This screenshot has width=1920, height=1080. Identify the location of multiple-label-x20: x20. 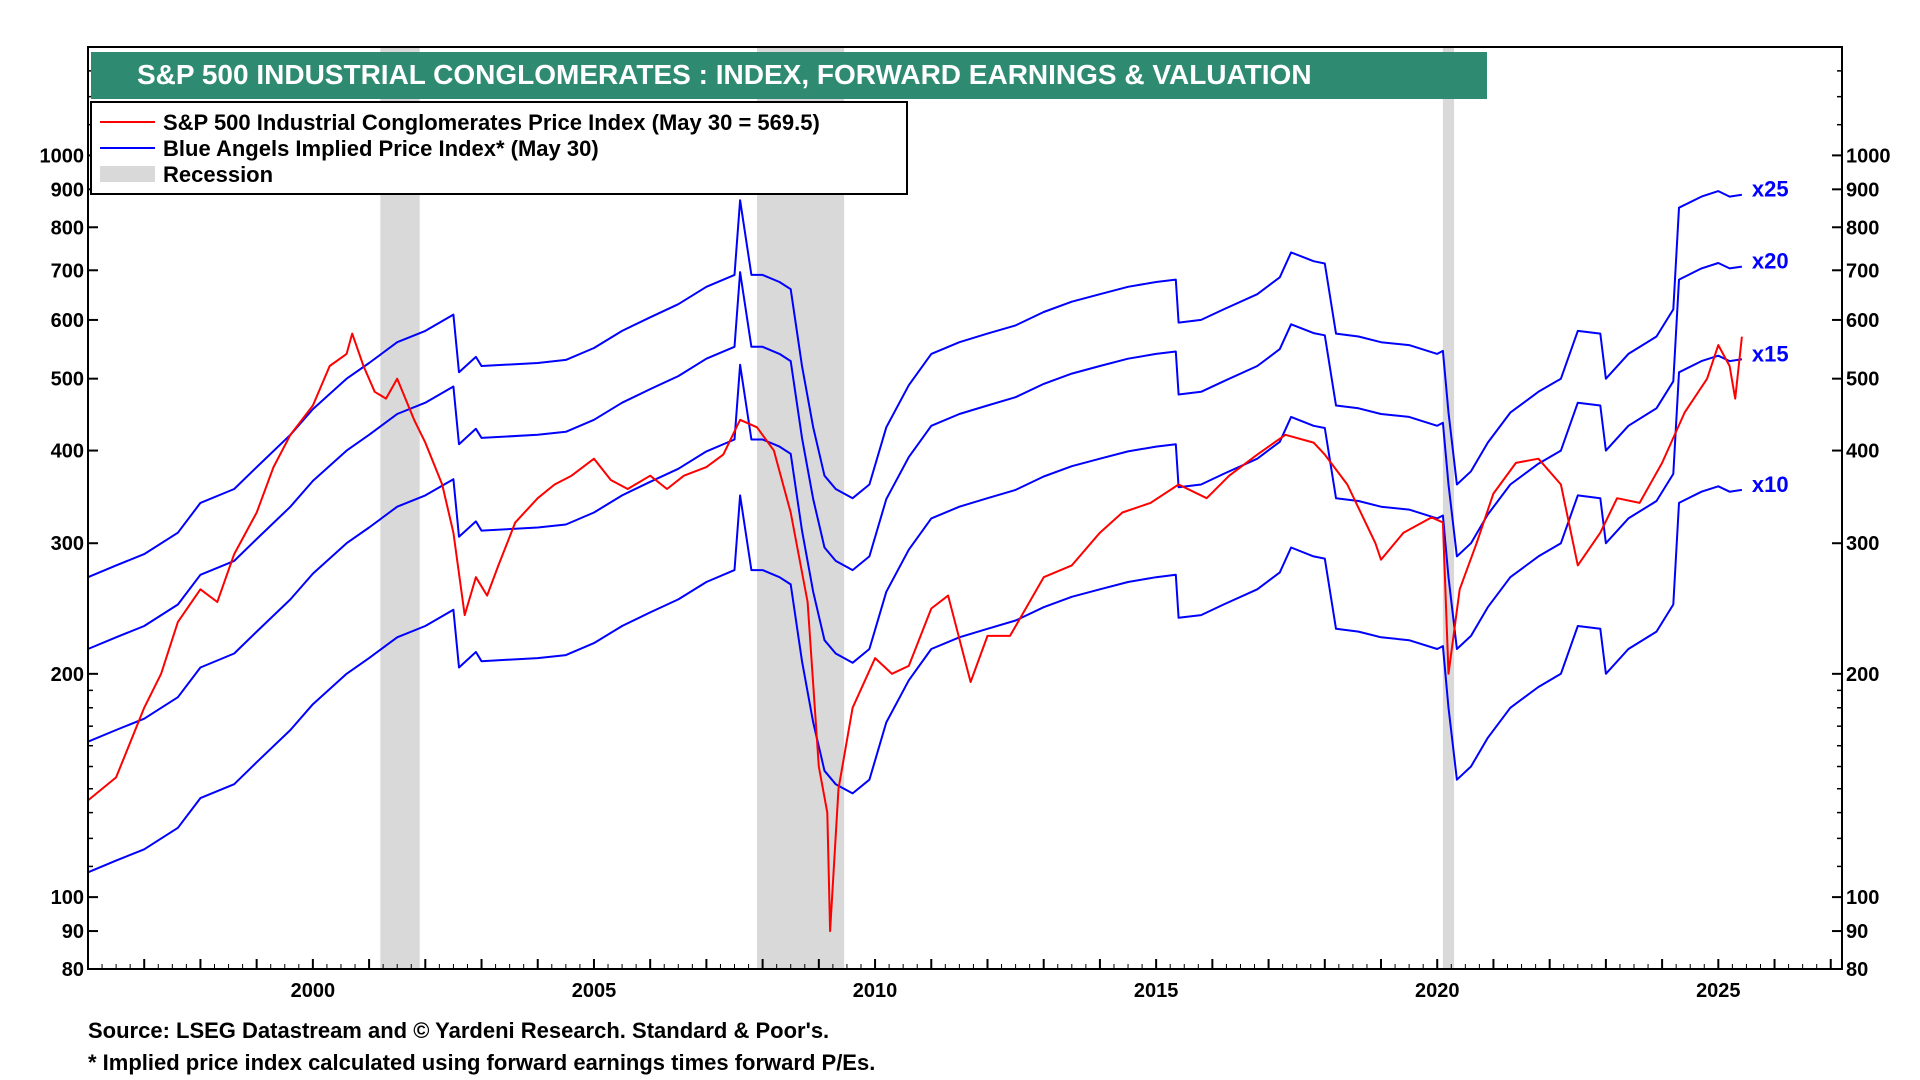
(1770, 261).